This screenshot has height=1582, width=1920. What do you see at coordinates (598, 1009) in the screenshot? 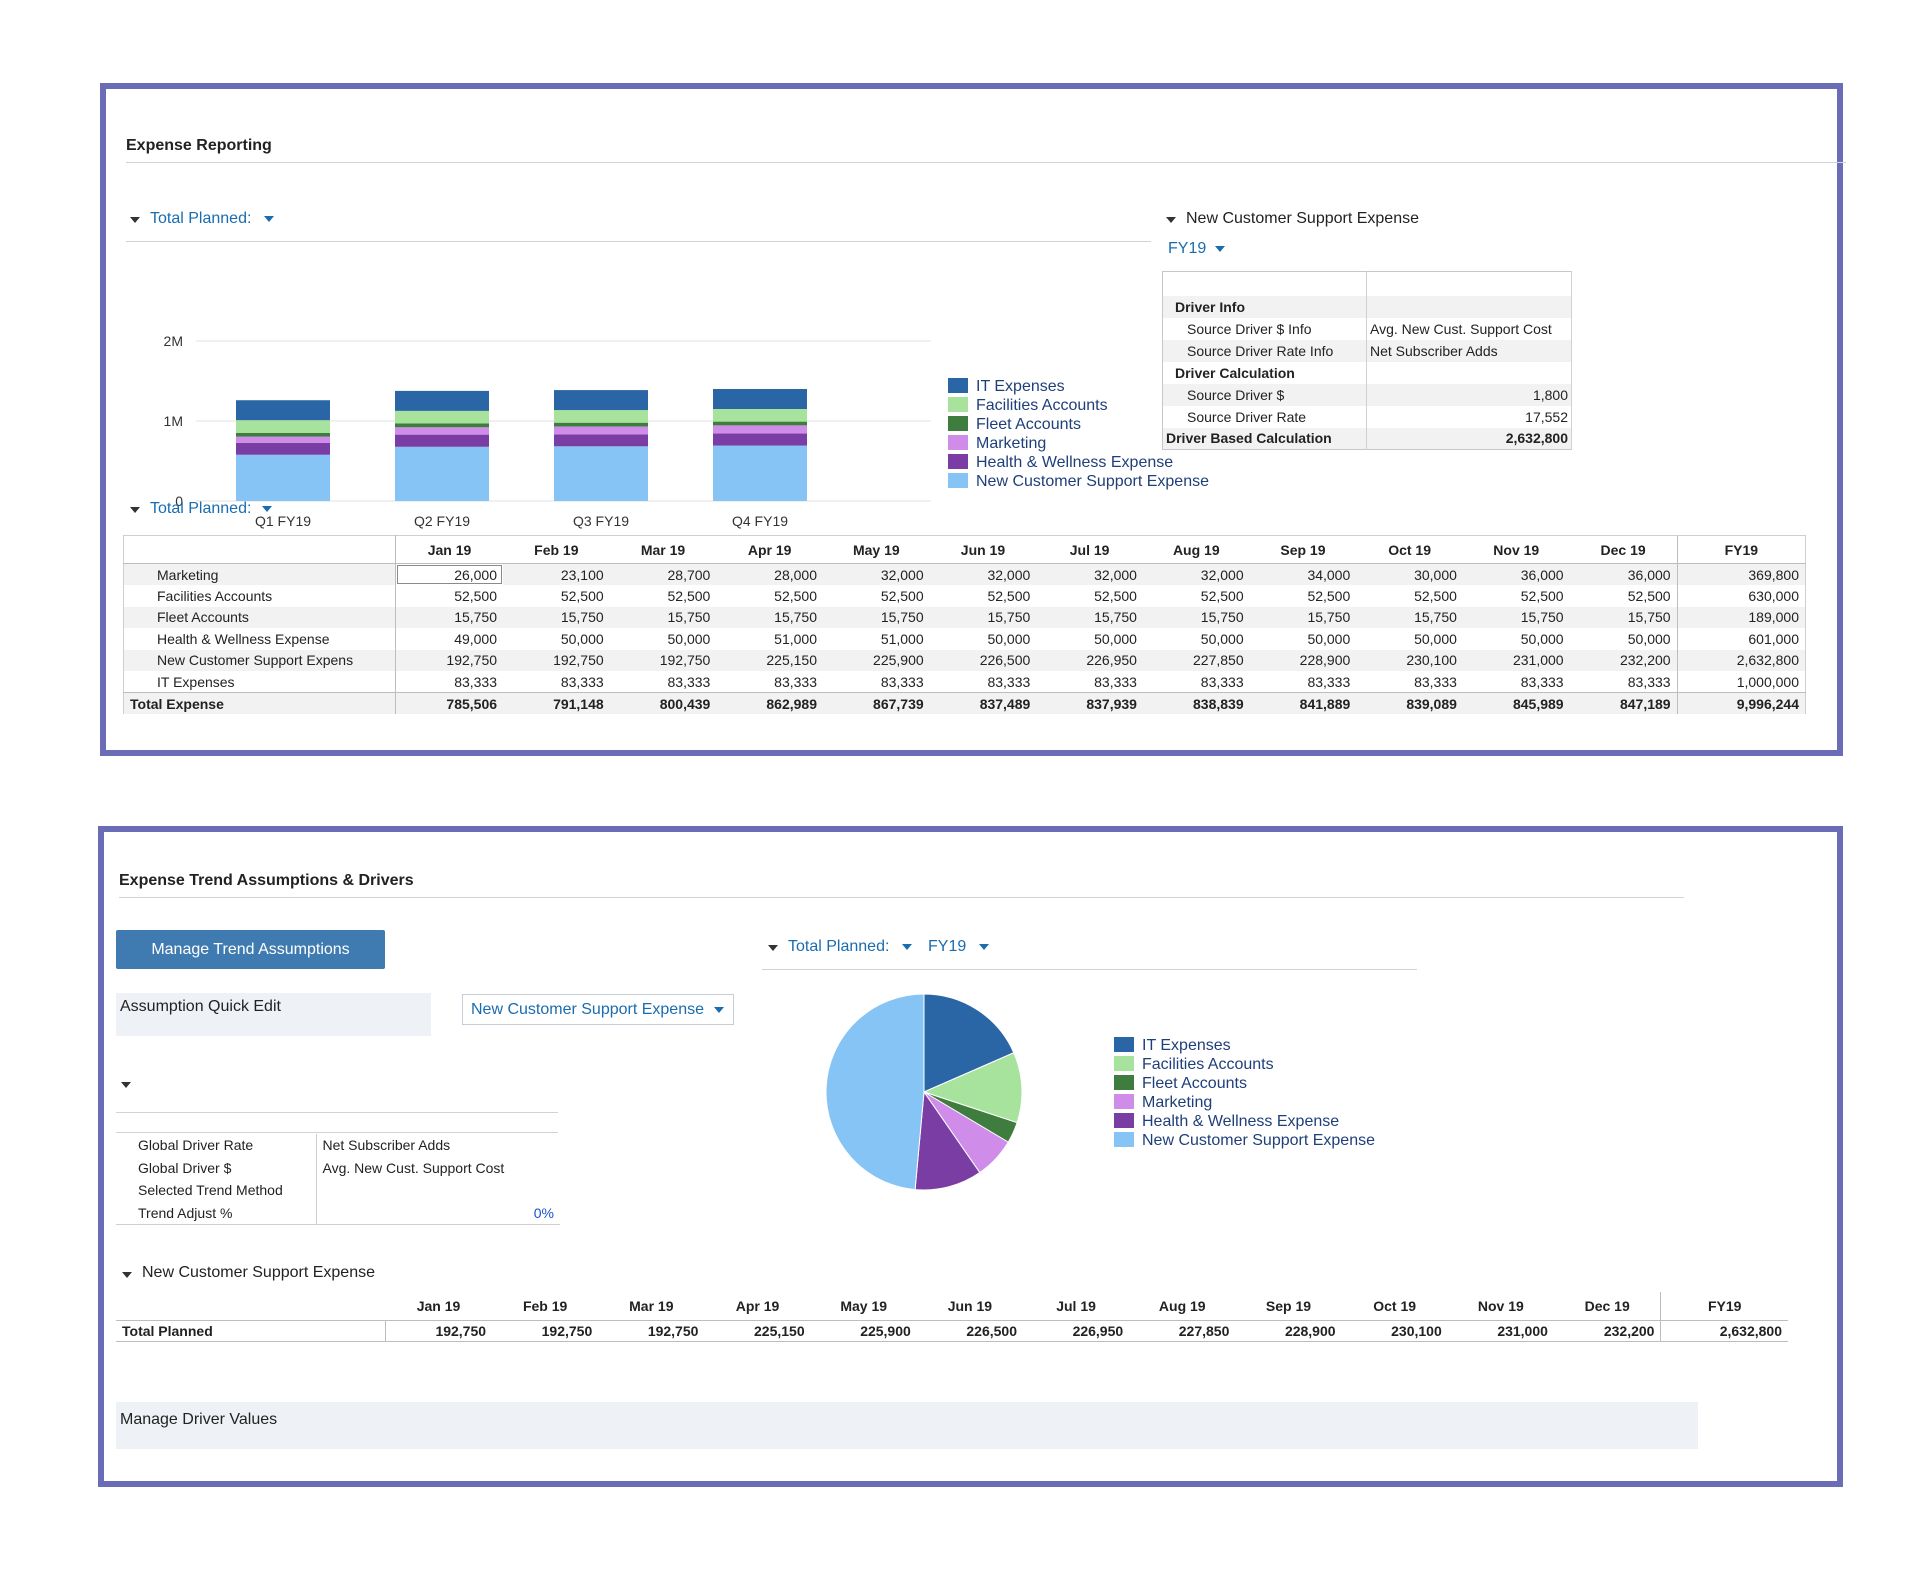
I see `expense-selector: New Customer Support Expense` at bounding box center [598, 1009].